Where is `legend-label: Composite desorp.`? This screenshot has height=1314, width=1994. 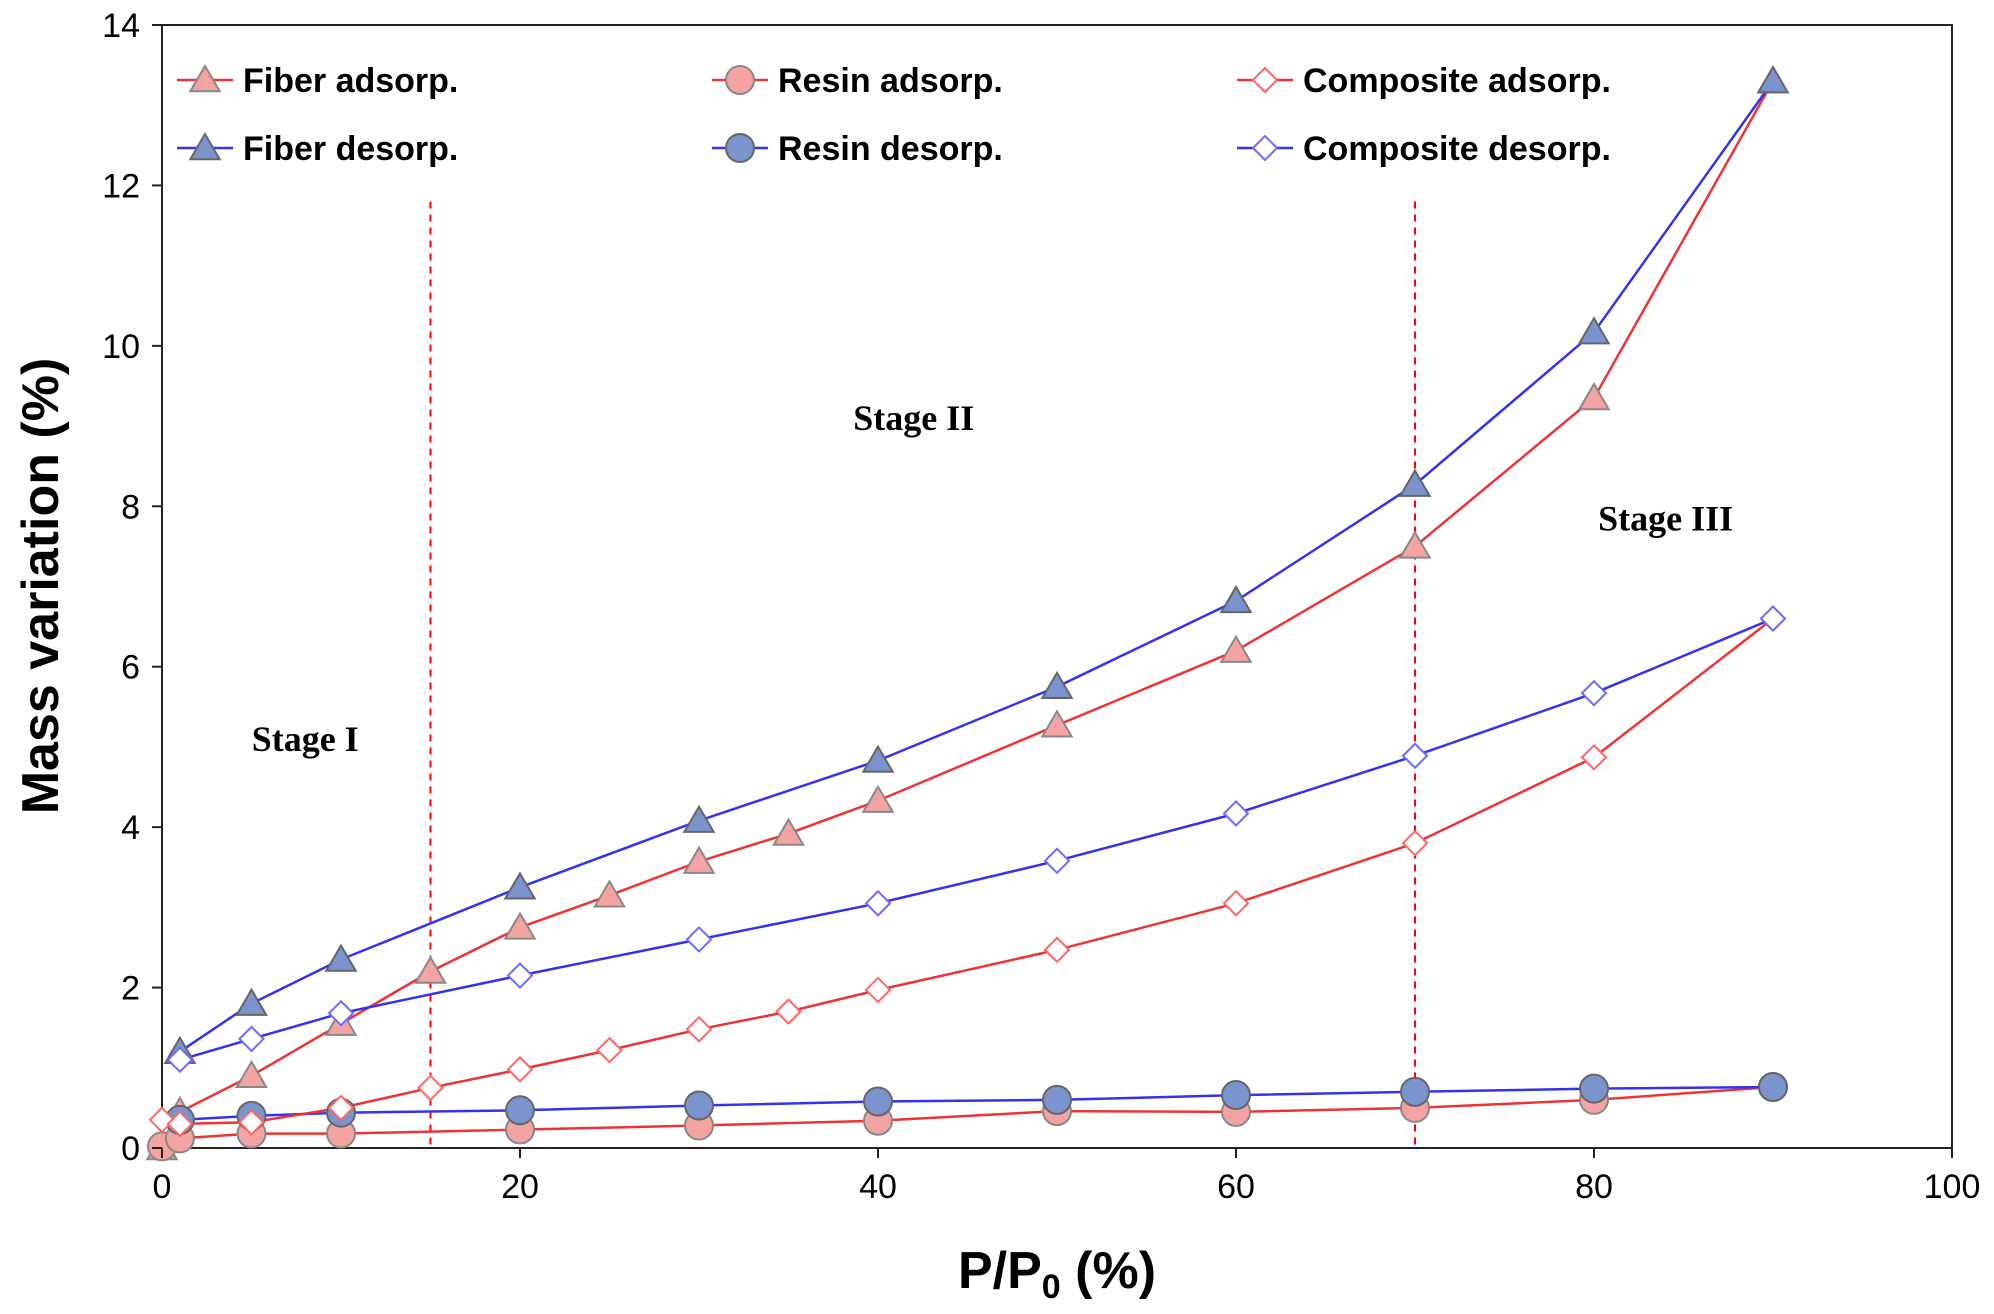 legend-label: Composite desorp. is located at coordinates (1457, 149).